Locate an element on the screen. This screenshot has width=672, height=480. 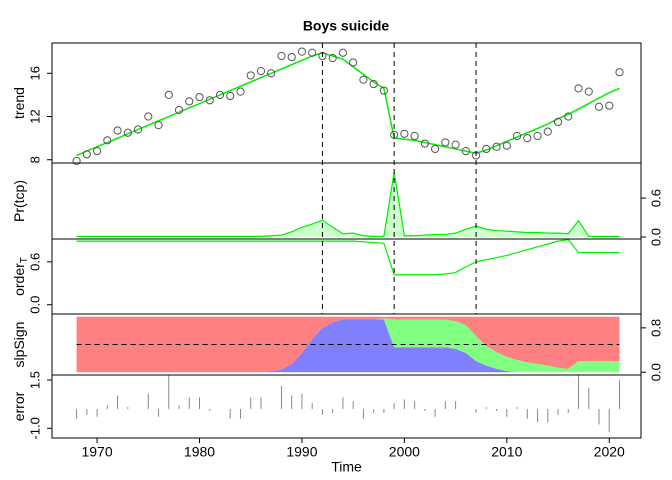
y-axis-label: error is located at coordinates (19, 406).